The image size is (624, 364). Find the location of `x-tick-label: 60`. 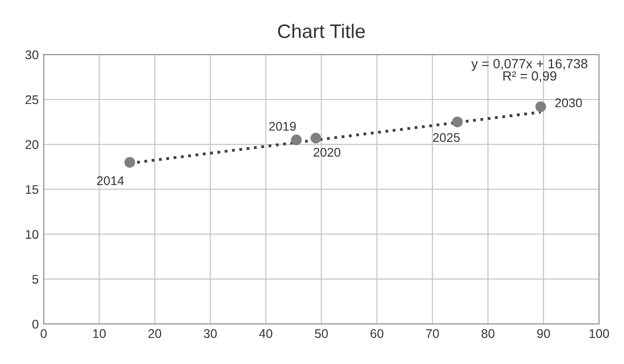

x-tick-label: 60 is located at coordinates (377, 333).